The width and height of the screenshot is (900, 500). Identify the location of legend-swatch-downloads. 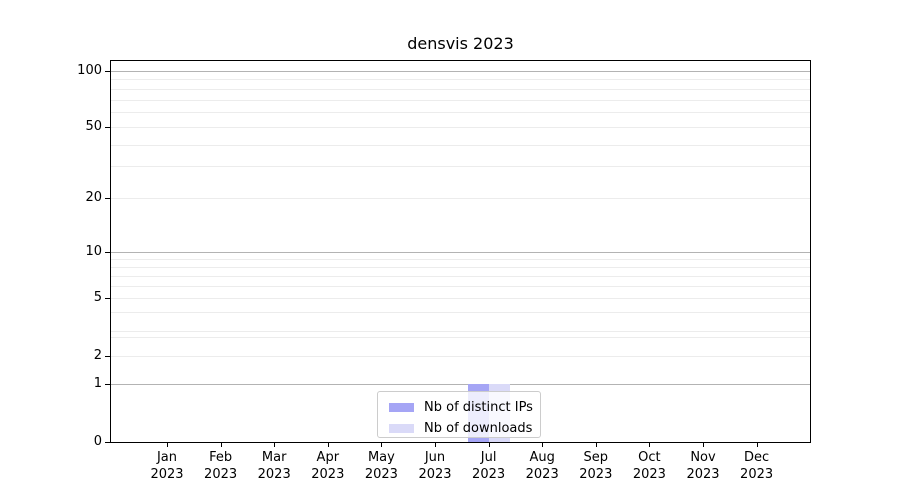
(401, 428).